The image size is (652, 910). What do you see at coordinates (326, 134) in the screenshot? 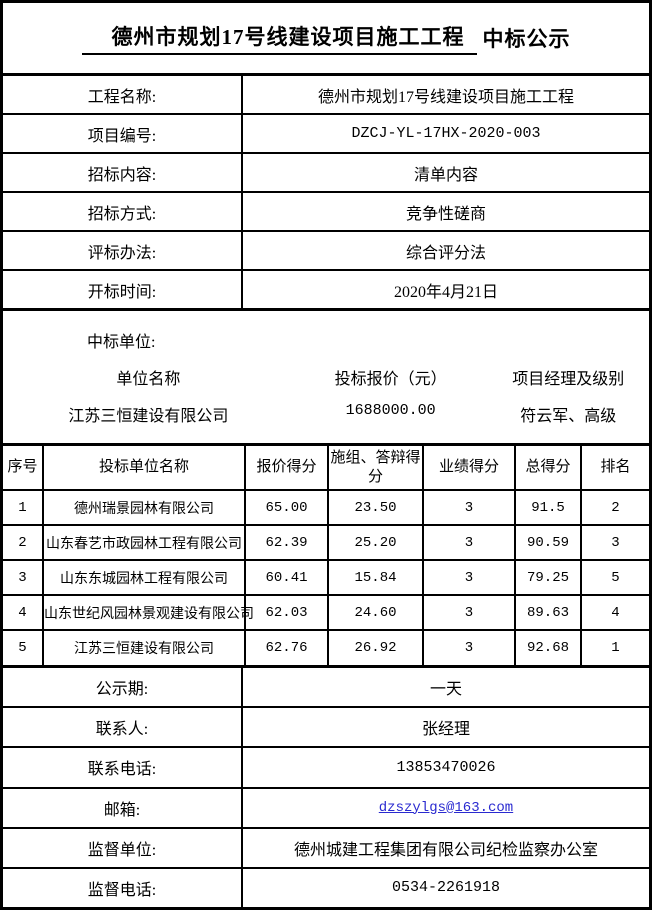
I see `row-project-number: 项目编号: DZCJ-YL-17HX-2020-003` at bounding box center [326, 134].